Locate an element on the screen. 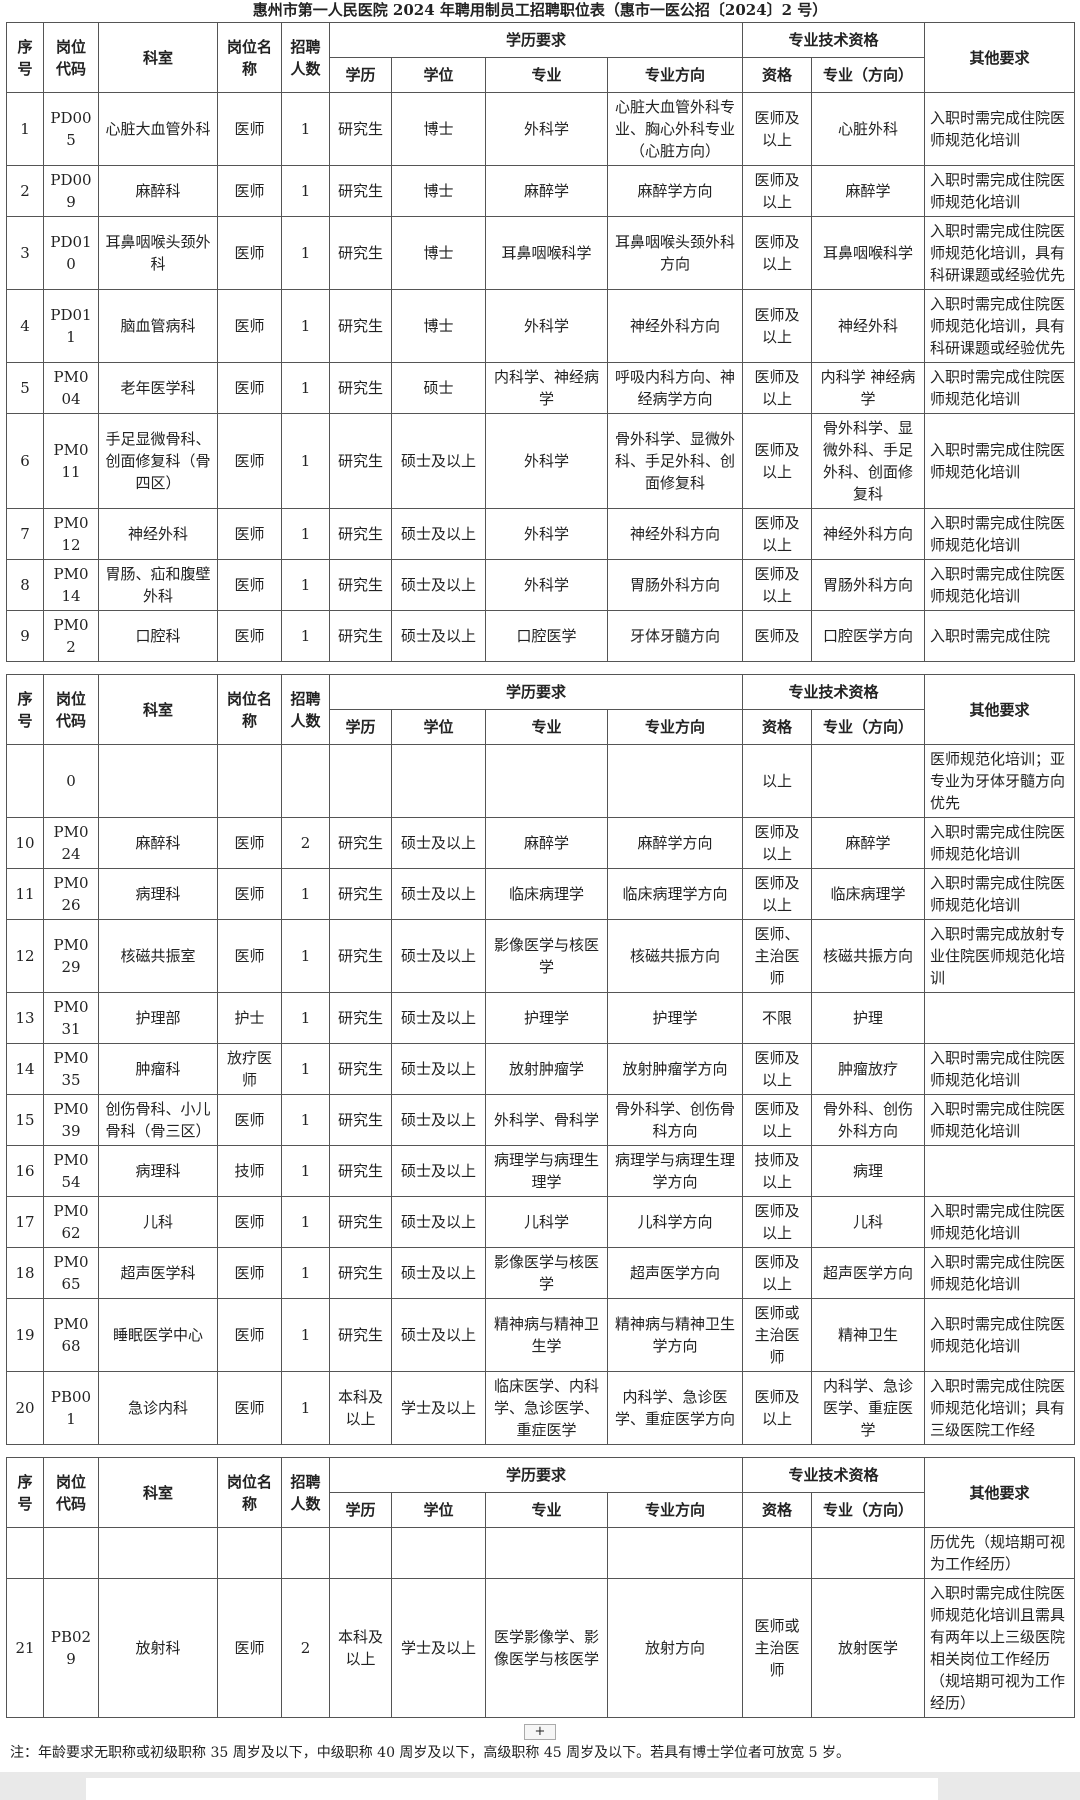 The height and width of the screenshot is (1800, 1080). table-cell: 内科学 神经病学 is located at coordinates (868, 388).